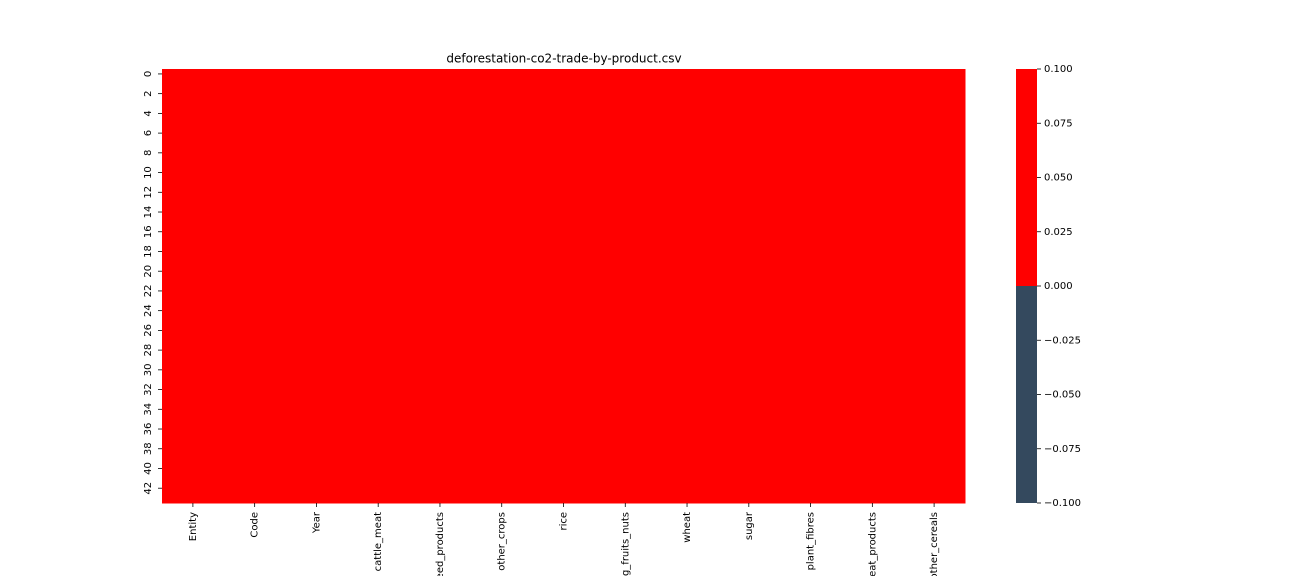 This screenshot has height=576, width=1296. What do you see at coordinates (148, 153) in the screenshot?
I see `y-tick-label: 8` at bounding box center [148, 153].